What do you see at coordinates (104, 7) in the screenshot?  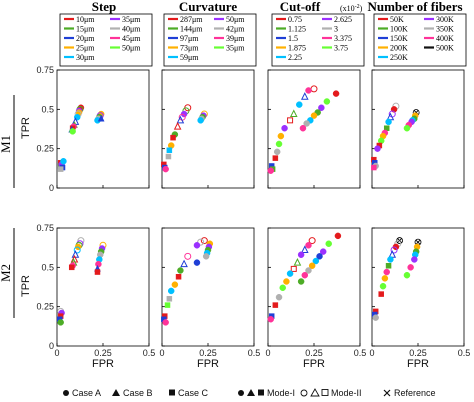 I see `panel-title-step: Step` at bounding box center [104, 7].